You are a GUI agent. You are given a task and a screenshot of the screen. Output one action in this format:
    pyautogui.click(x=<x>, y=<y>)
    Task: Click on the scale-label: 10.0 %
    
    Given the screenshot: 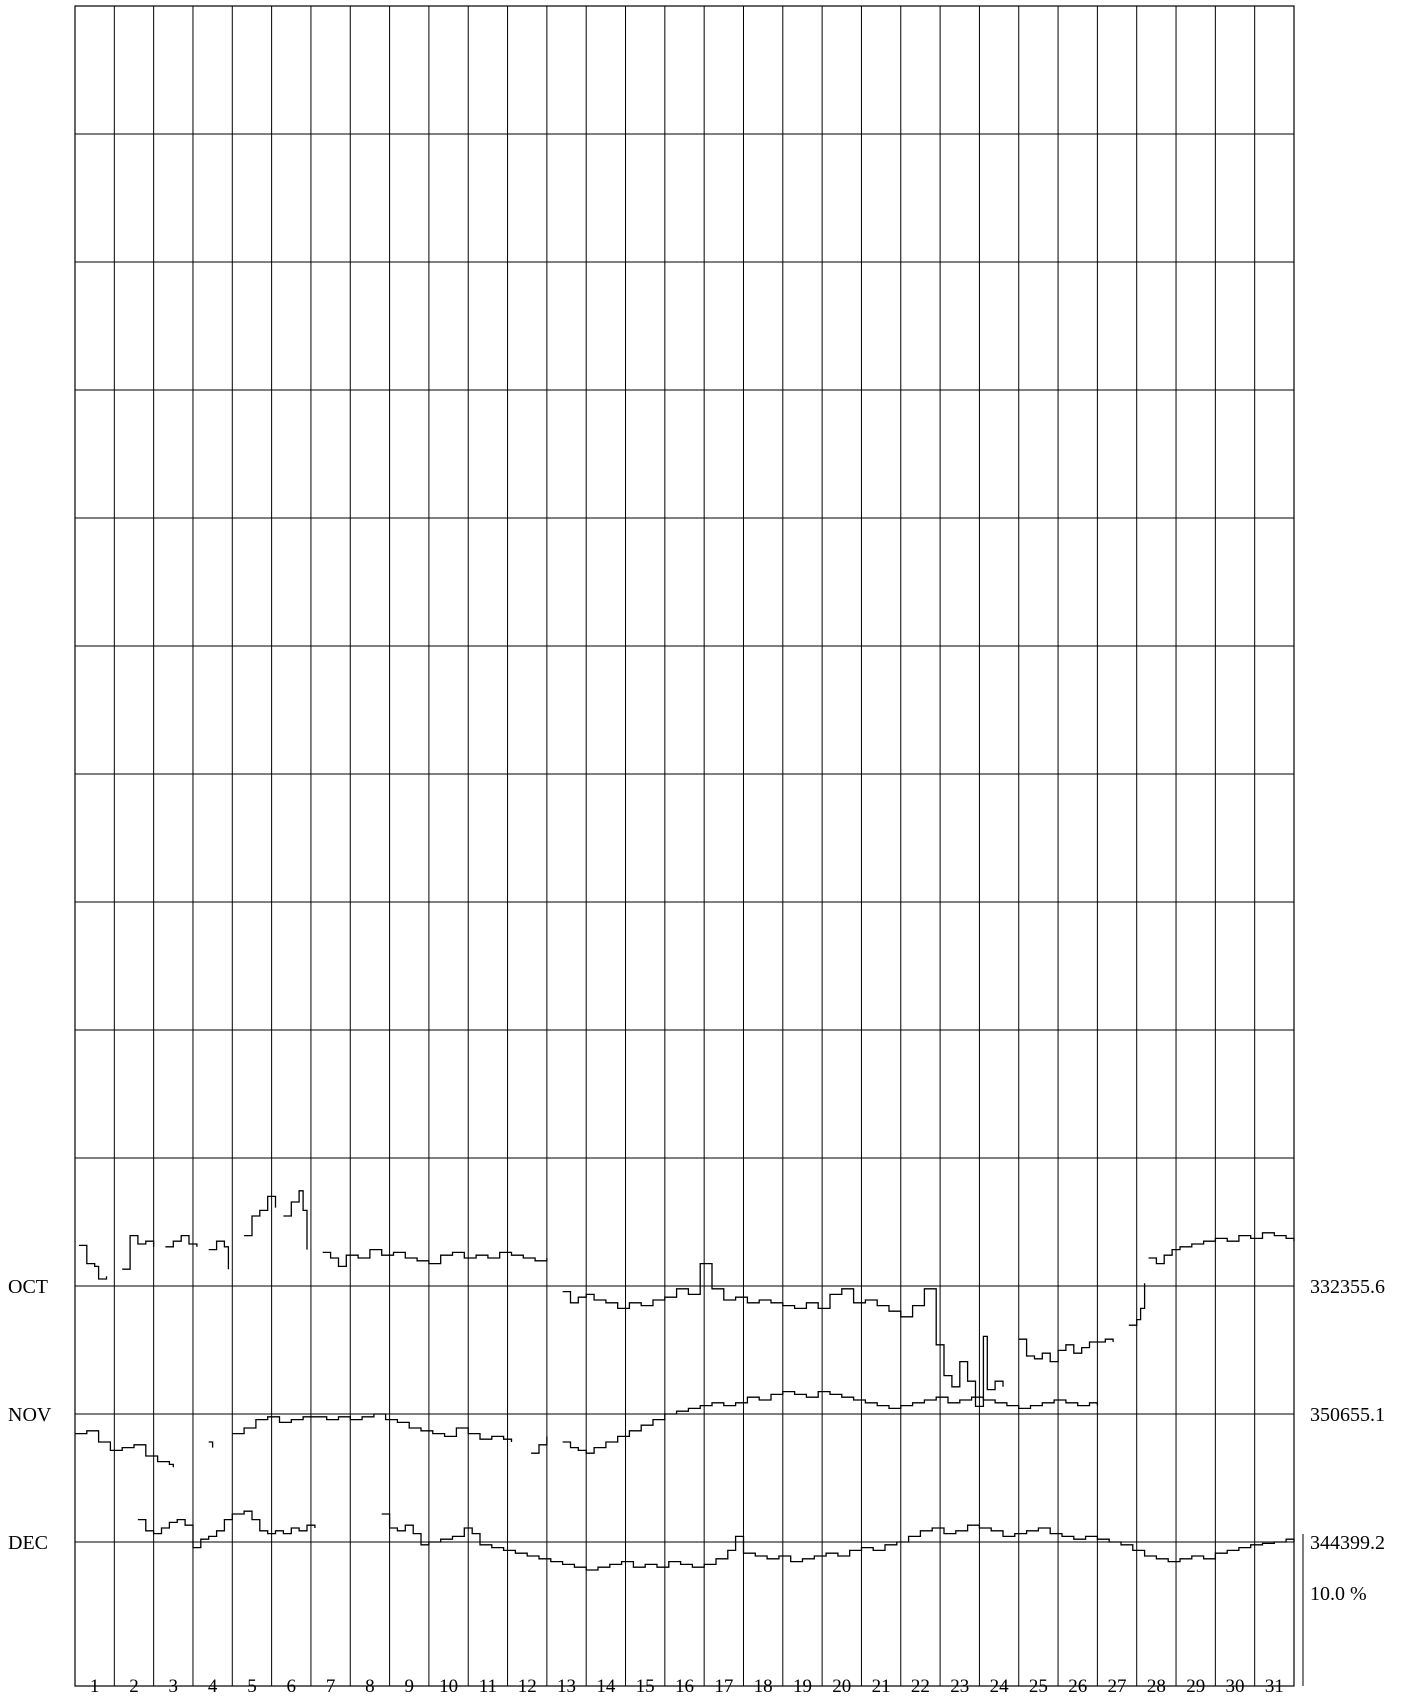 What is the action you would take?
    pyautogui.click(x=1338, y=1594)
    